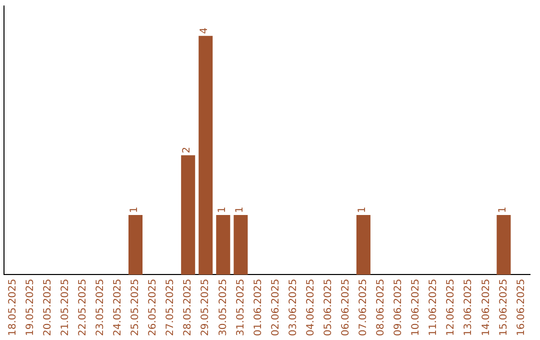 The image size is (540, 340). Describe the element at coordinates (187, 150) in the screenshot. I see `data-label: 2` at that location.